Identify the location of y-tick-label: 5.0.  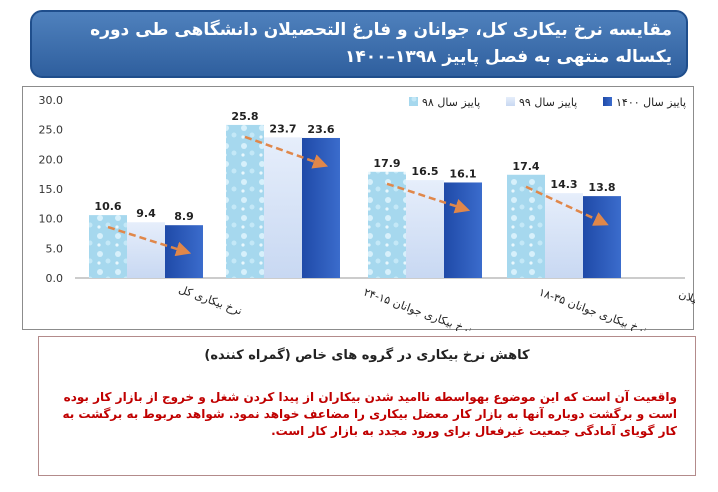
(55, 248).